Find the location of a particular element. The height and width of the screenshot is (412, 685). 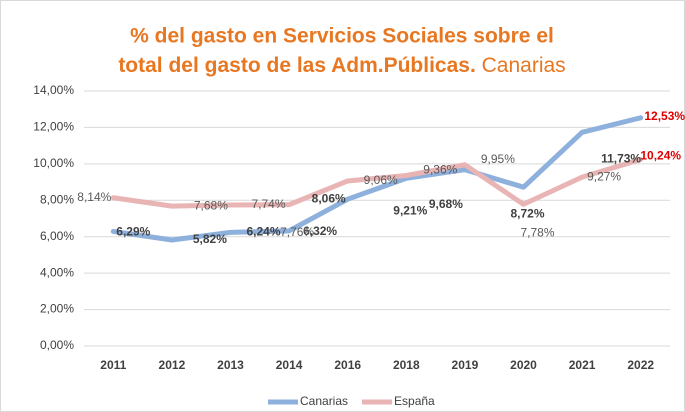

data-label: 7,74% is located at coordinates (268, 204).